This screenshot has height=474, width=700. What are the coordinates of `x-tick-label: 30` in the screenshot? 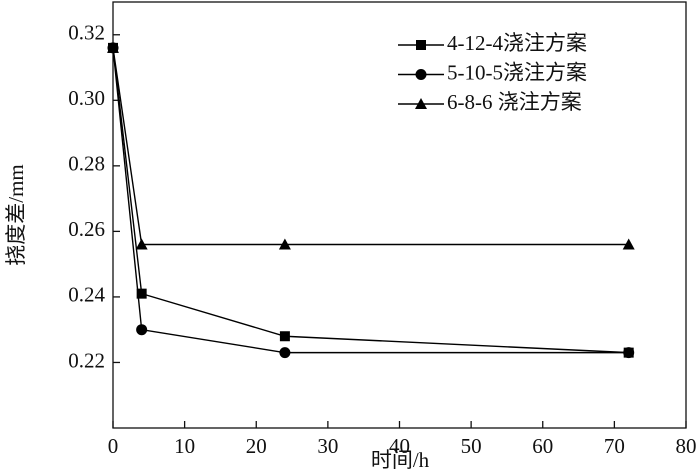 It's located at (327, 446).